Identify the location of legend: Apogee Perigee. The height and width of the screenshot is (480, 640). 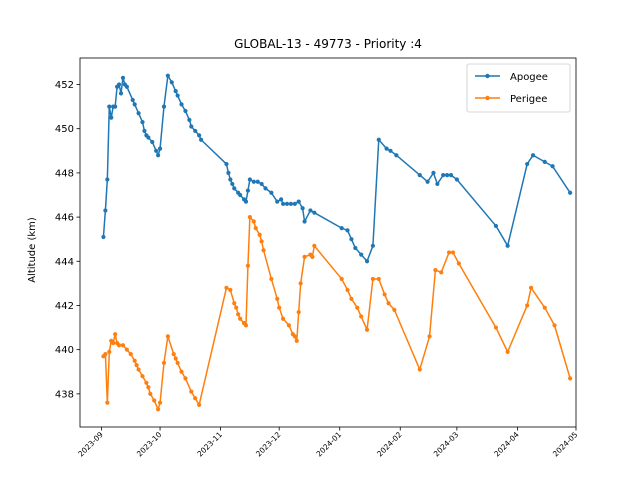
(518, 88).